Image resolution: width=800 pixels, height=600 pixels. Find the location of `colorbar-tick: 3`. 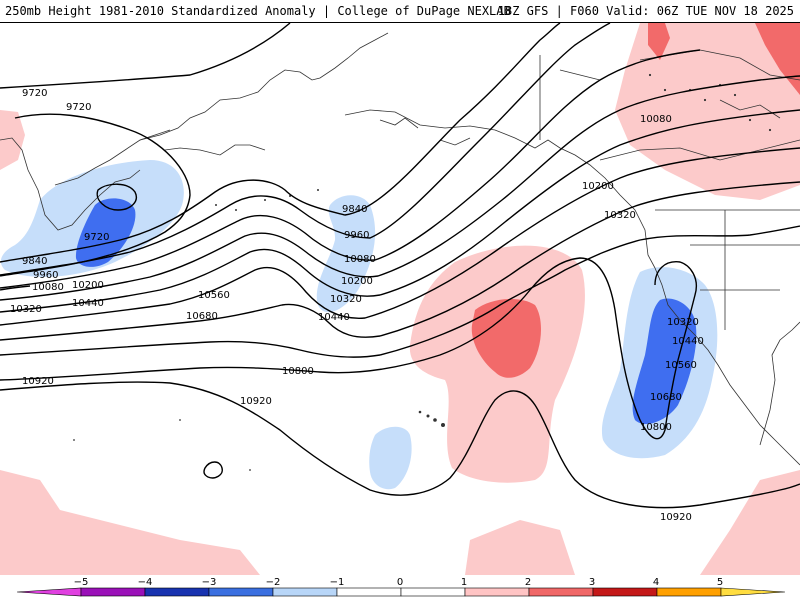

colorbar-tick: 3 is located at coordinates (592, 582).